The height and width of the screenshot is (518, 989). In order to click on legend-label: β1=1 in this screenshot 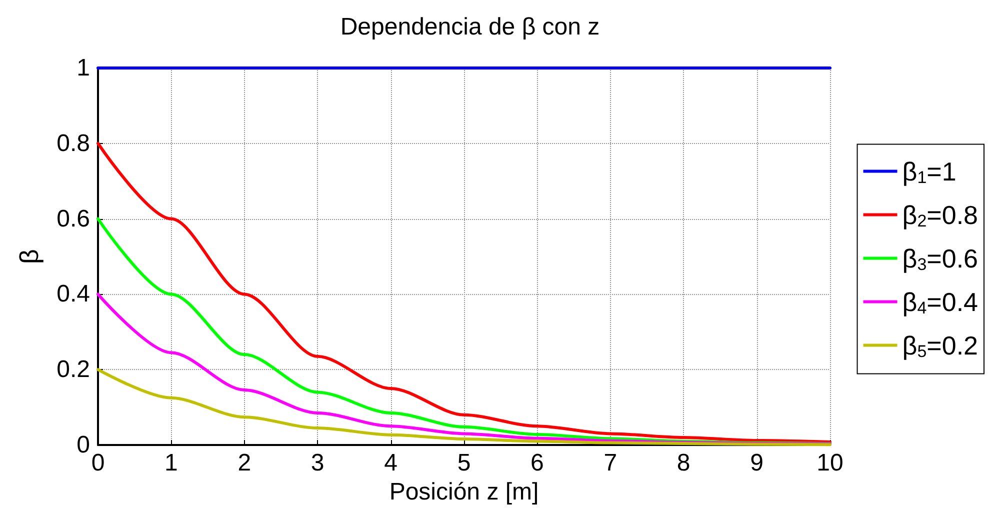, I will do `click(929, 171)`.